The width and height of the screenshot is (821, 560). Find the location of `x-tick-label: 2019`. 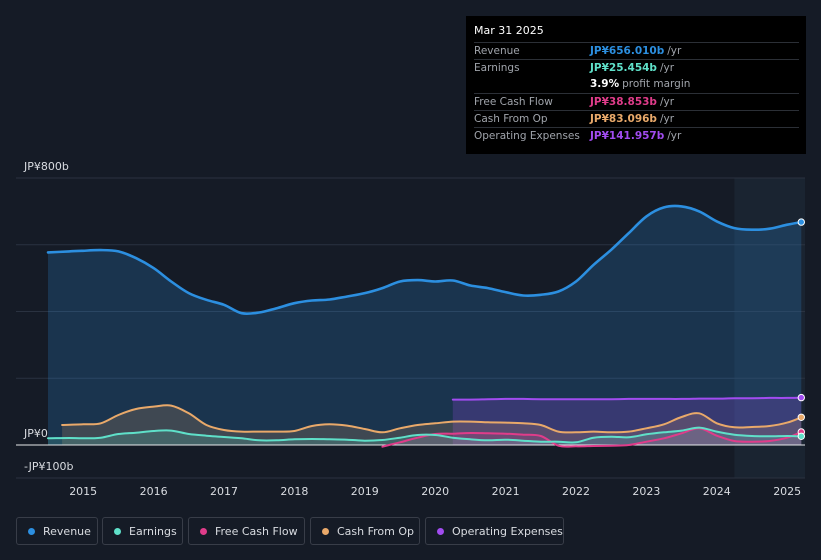

x-tick-label: 2019 is located at coordinates (365, 491).